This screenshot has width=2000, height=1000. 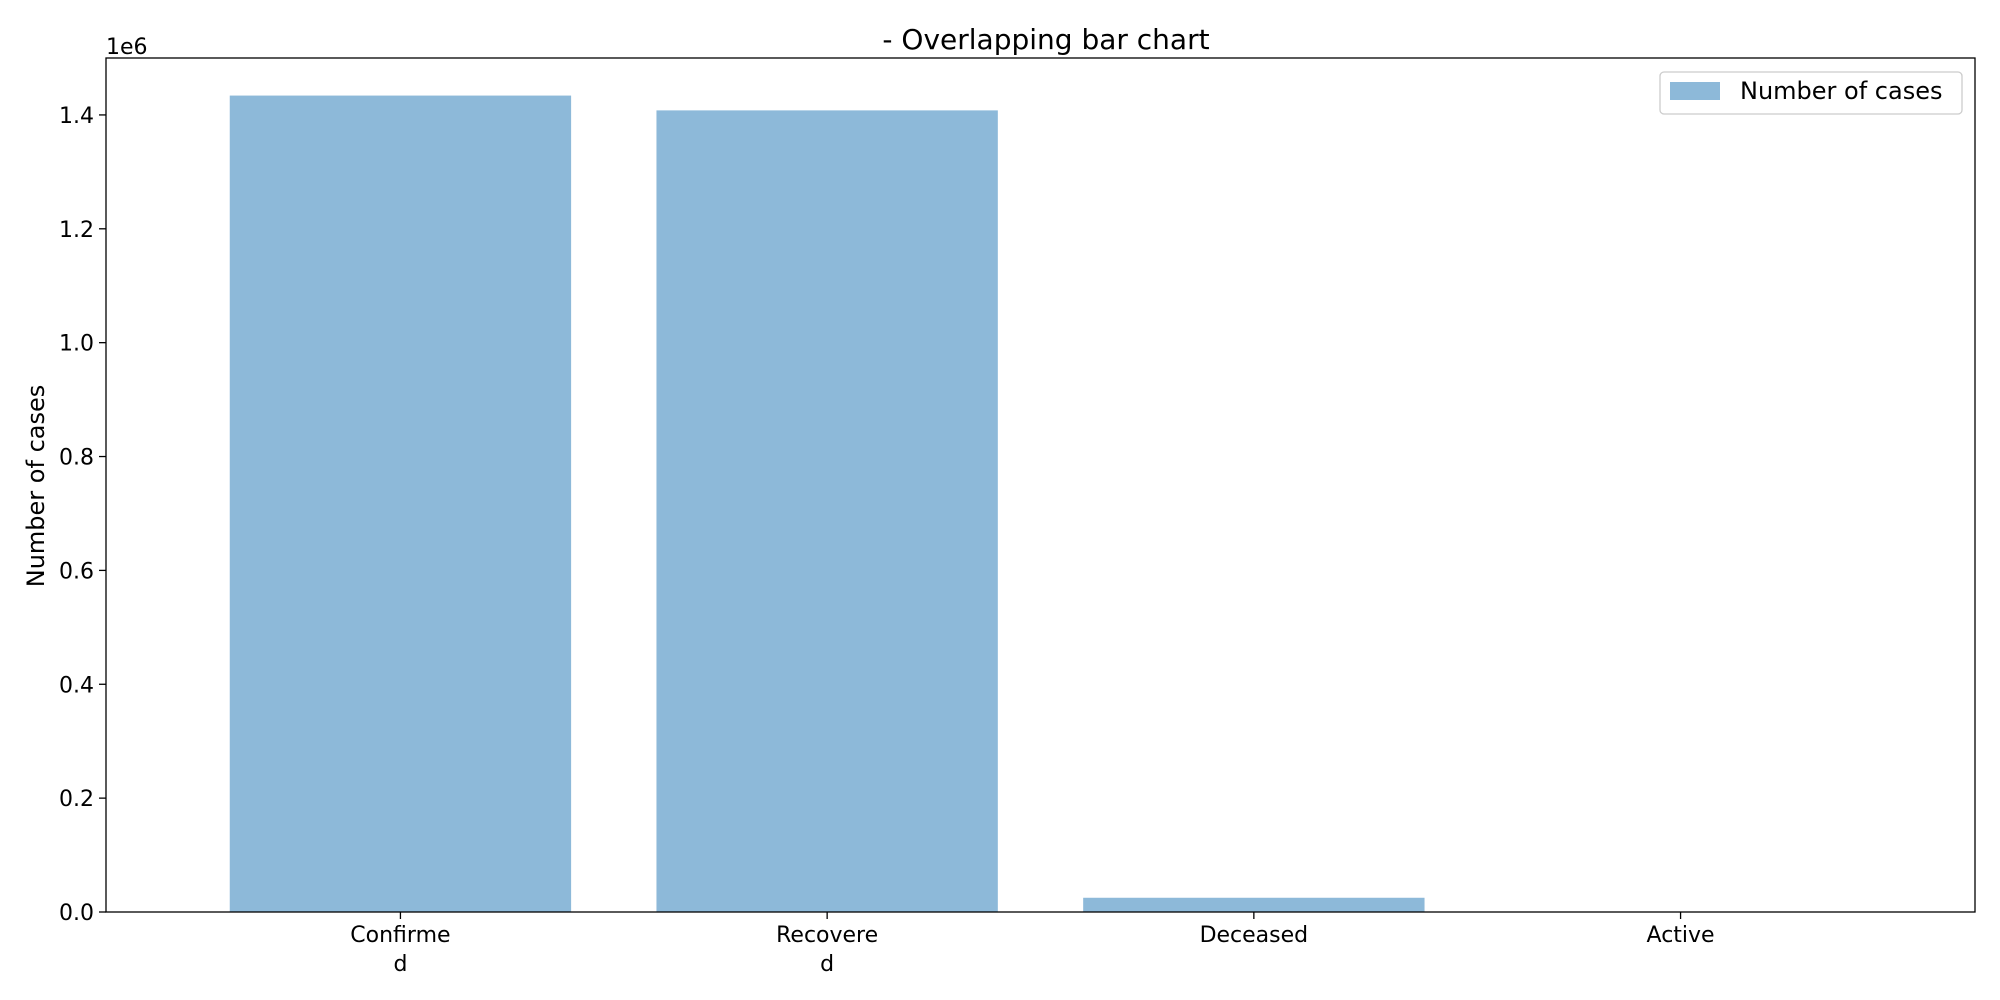 What do you see at coordinates (76, 913) in the screenshot?
I see `y-tick-label: 0.0` at bounding box center [76, 913].